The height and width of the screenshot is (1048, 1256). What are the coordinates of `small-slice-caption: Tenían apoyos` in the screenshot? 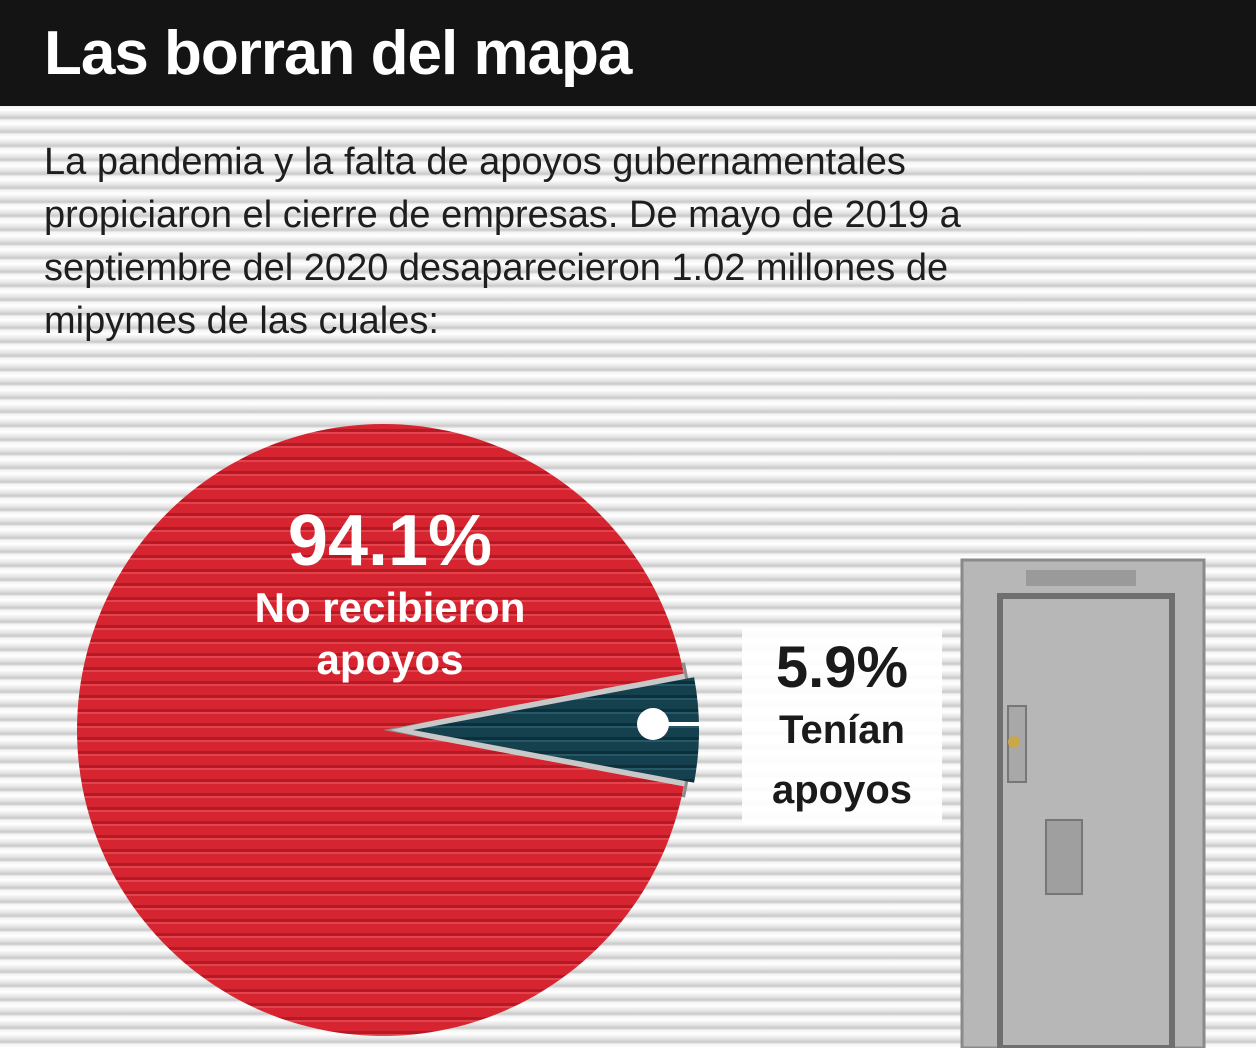 It's located at (842, 760).